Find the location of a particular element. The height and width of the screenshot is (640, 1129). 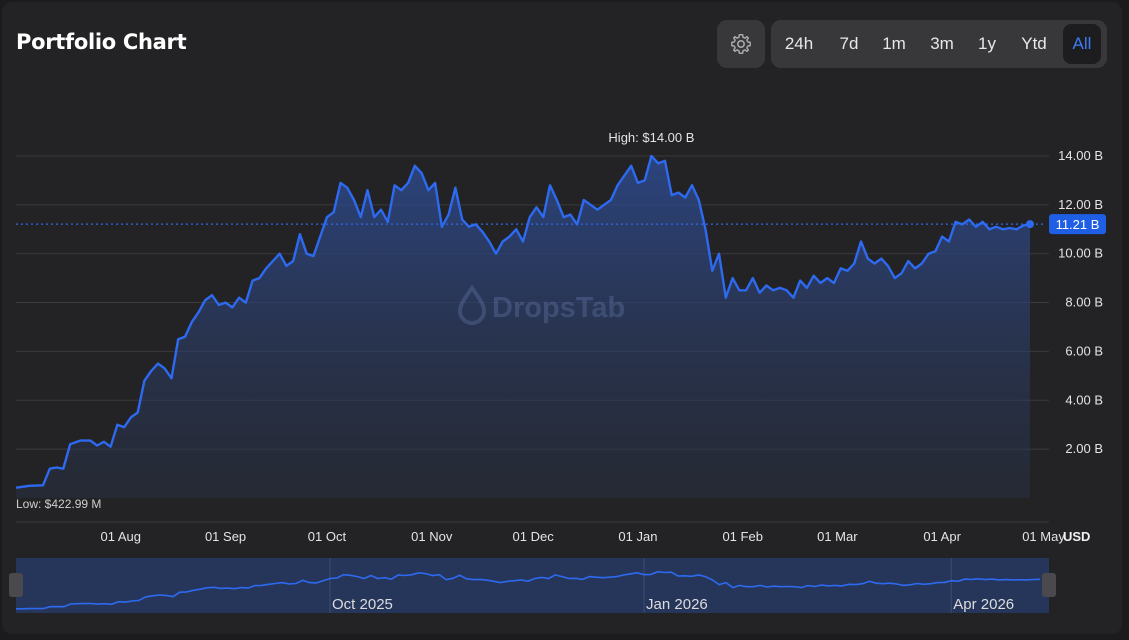

x-tick-label: 01 Sep is located at coordinates (225, 536).